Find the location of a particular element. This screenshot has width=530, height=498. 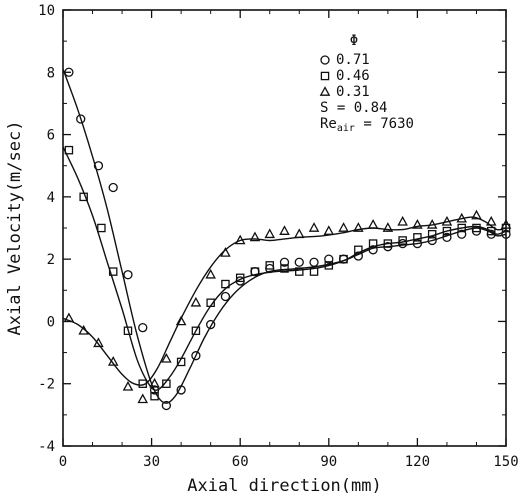

reynolds-base: Re is located at coordinates (328, 124).